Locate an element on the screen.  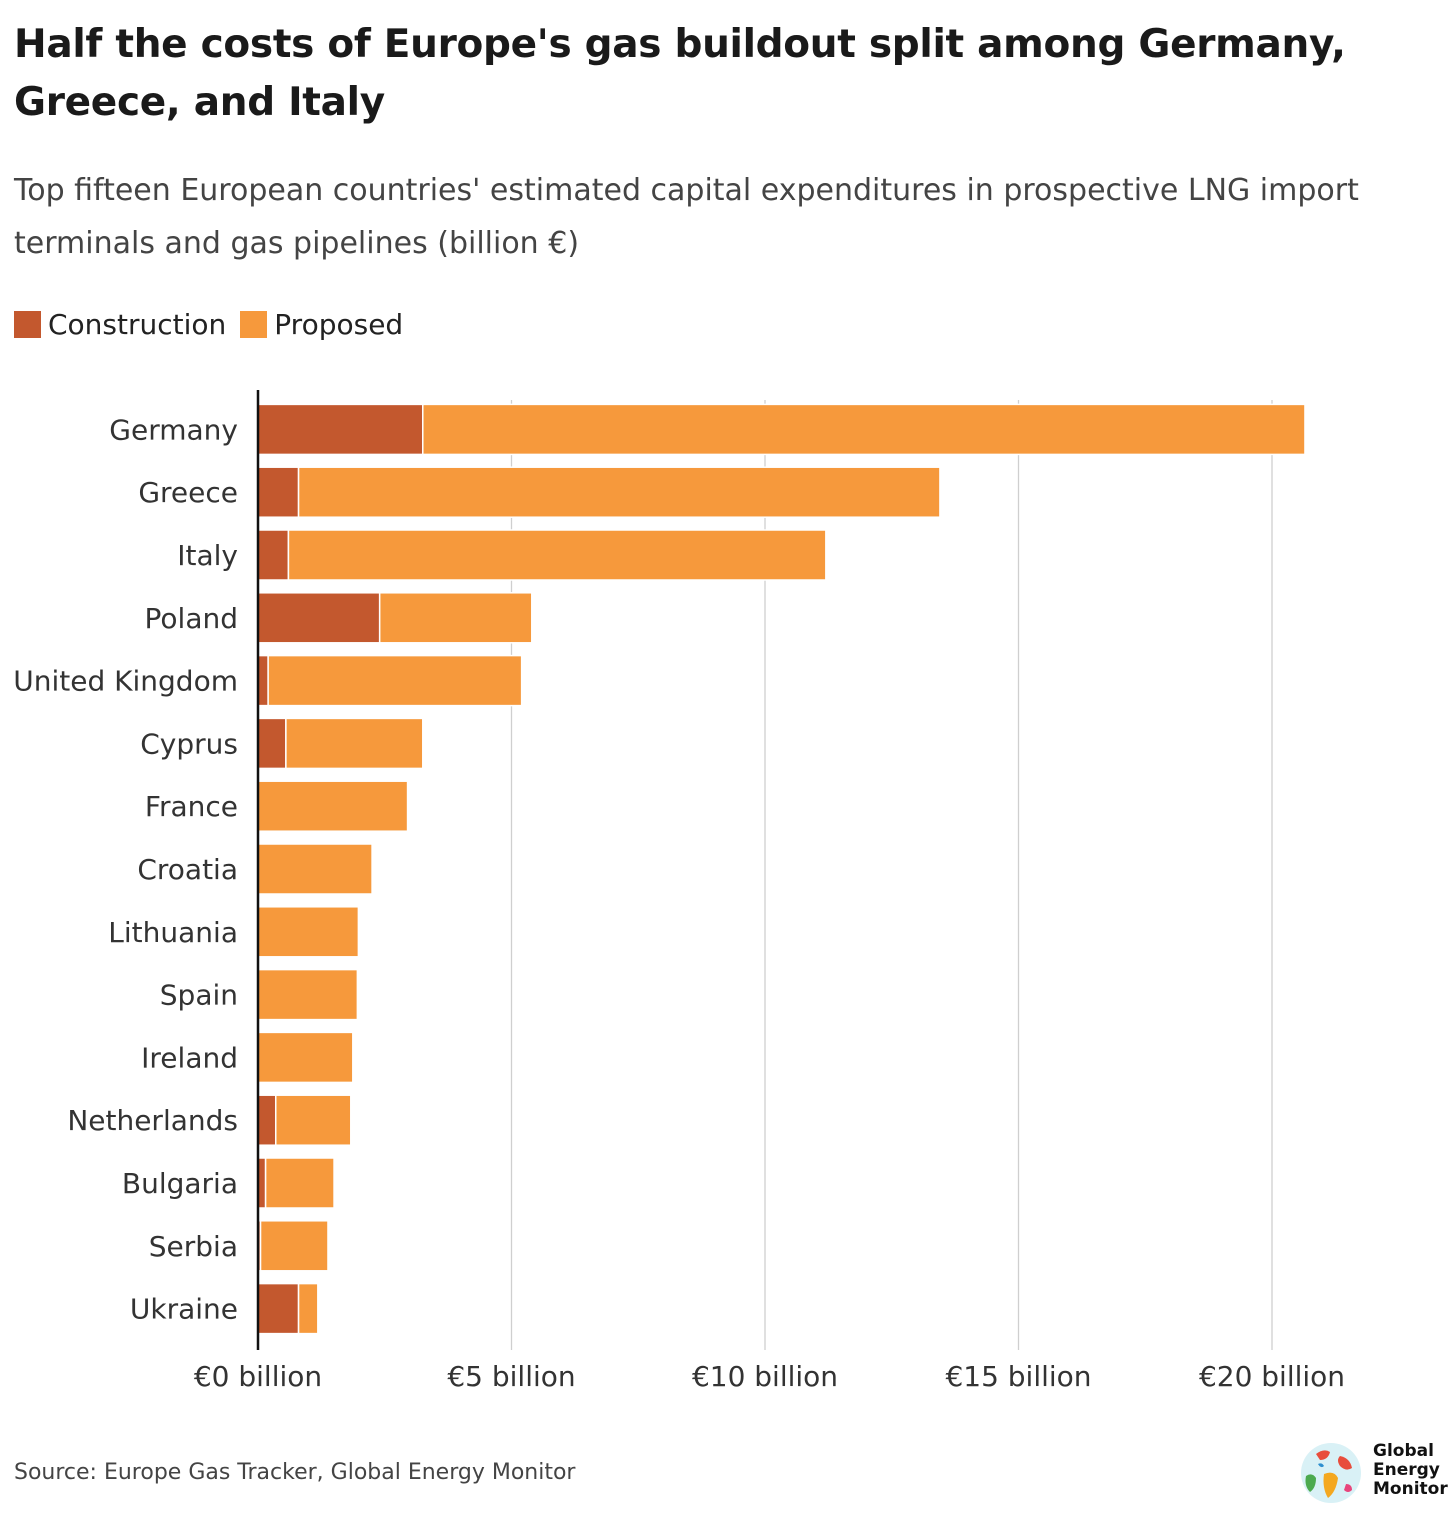
logo-line-1: Global is located at coordinates (1403, 1451).